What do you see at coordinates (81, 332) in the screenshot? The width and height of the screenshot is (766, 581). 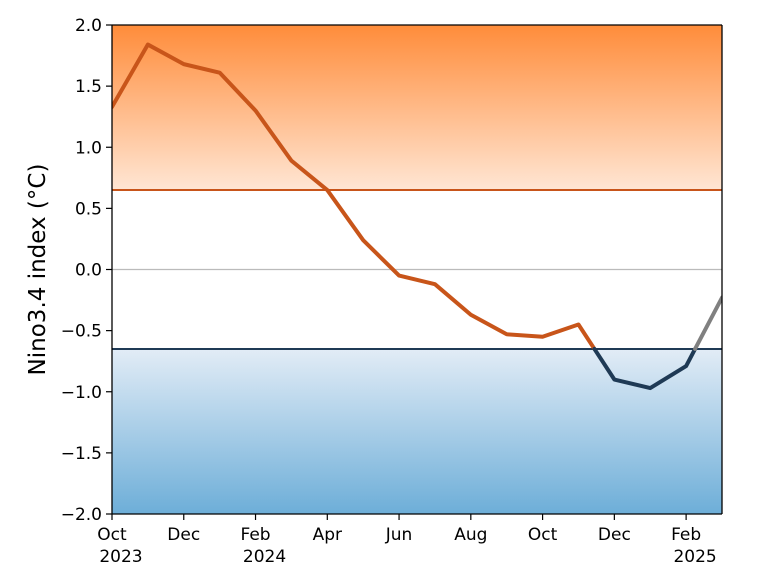 I see `y-tick-label: −0.5` at bounding box center [81, 332].